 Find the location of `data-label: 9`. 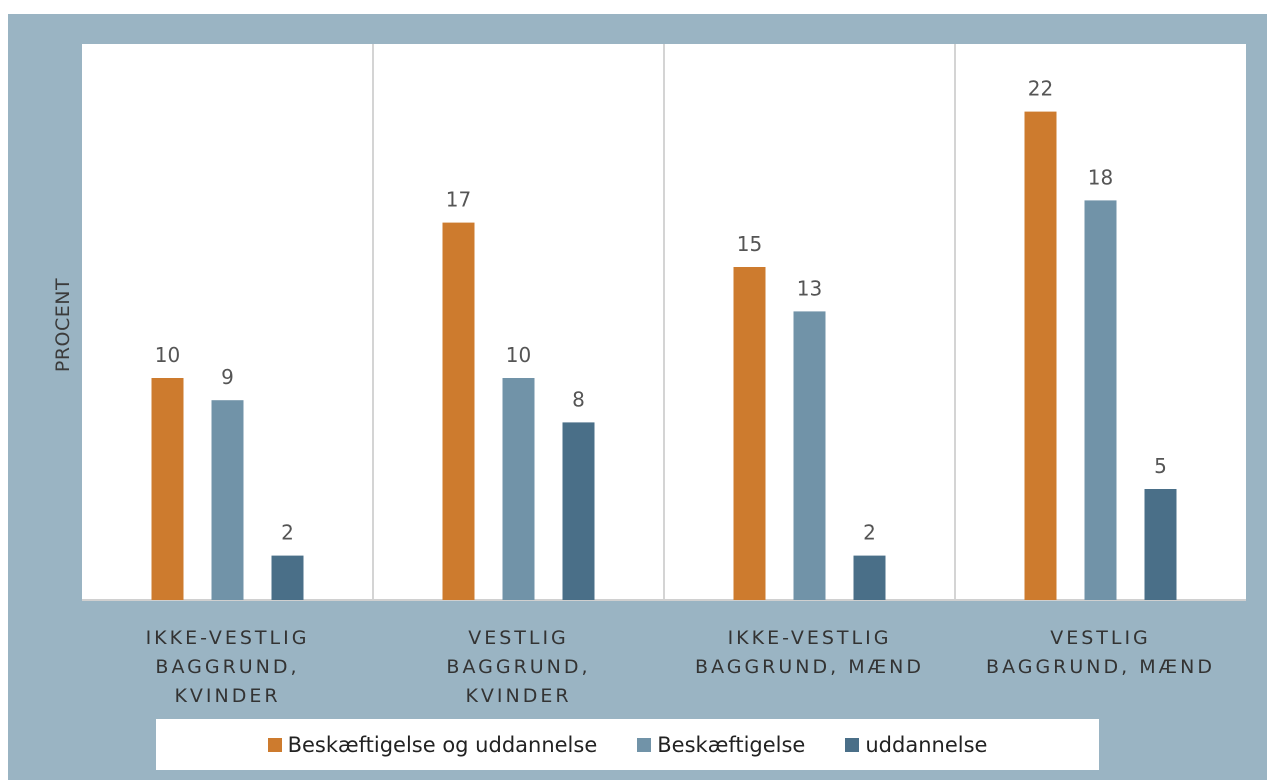

data-label: 9 is located at coordinates (227, 377).